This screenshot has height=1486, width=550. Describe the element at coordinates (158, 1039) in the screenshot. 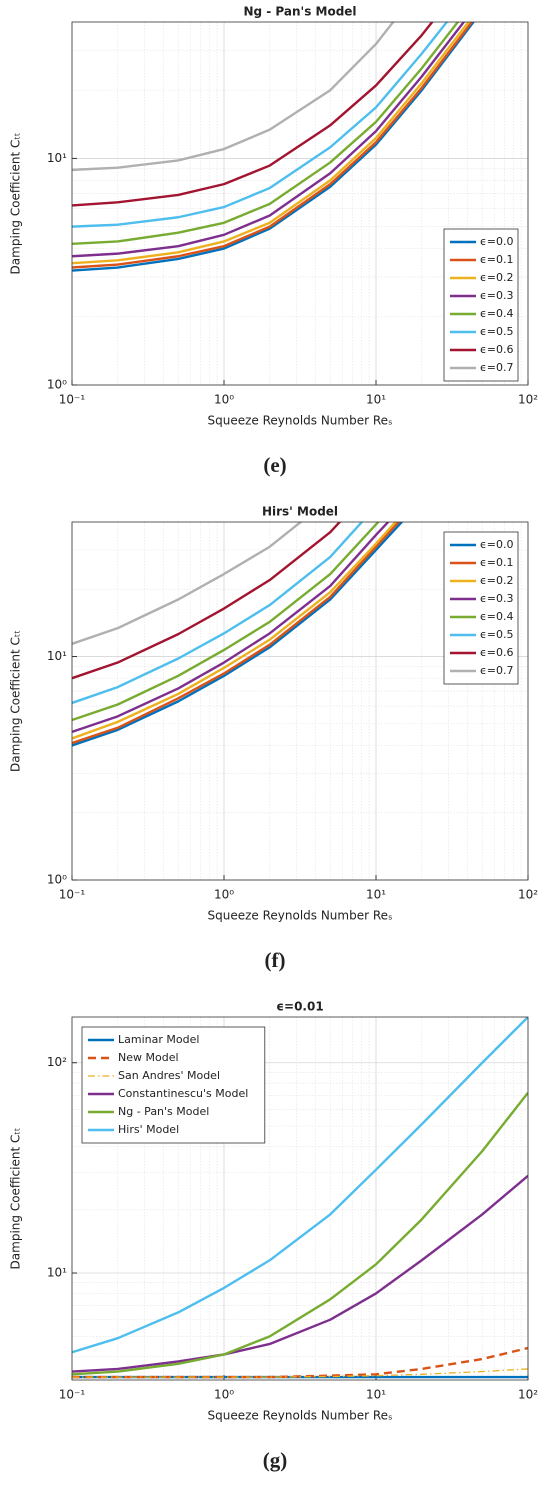

I see `legend-label: Laminar Model` at that location.